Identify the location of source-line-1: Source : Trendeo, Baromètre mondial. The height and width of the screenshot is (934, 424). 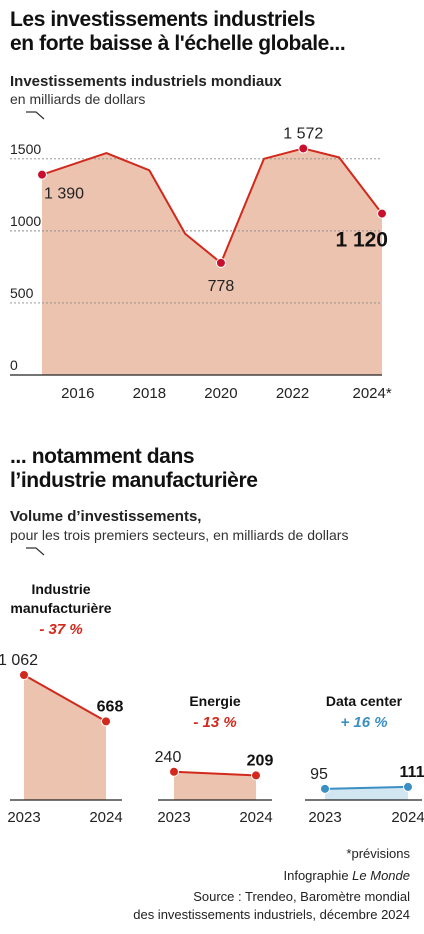
(301, 896).